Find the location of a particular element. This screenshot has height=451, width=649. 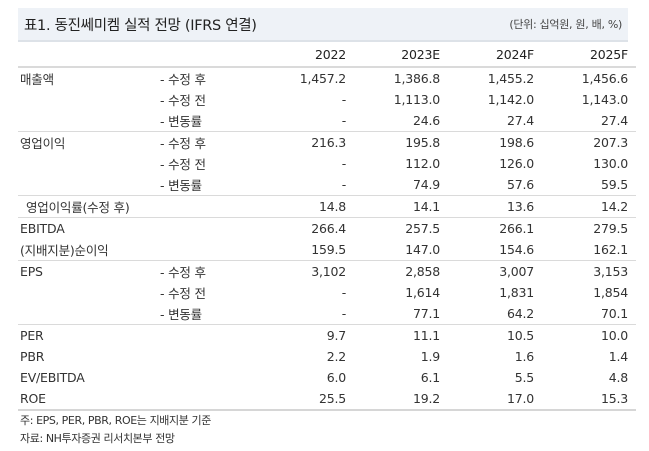

row-label: PBR is located at coordinates (32, 356).